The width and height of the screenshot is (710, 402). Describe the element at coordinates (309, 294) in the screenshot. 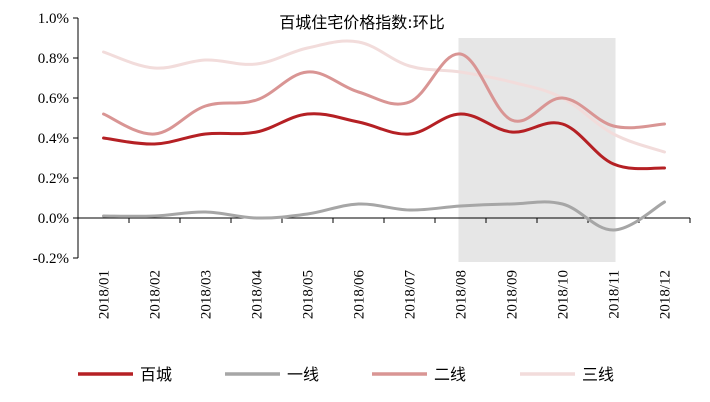

I see `x-tick-label: 2018/05` at that location.